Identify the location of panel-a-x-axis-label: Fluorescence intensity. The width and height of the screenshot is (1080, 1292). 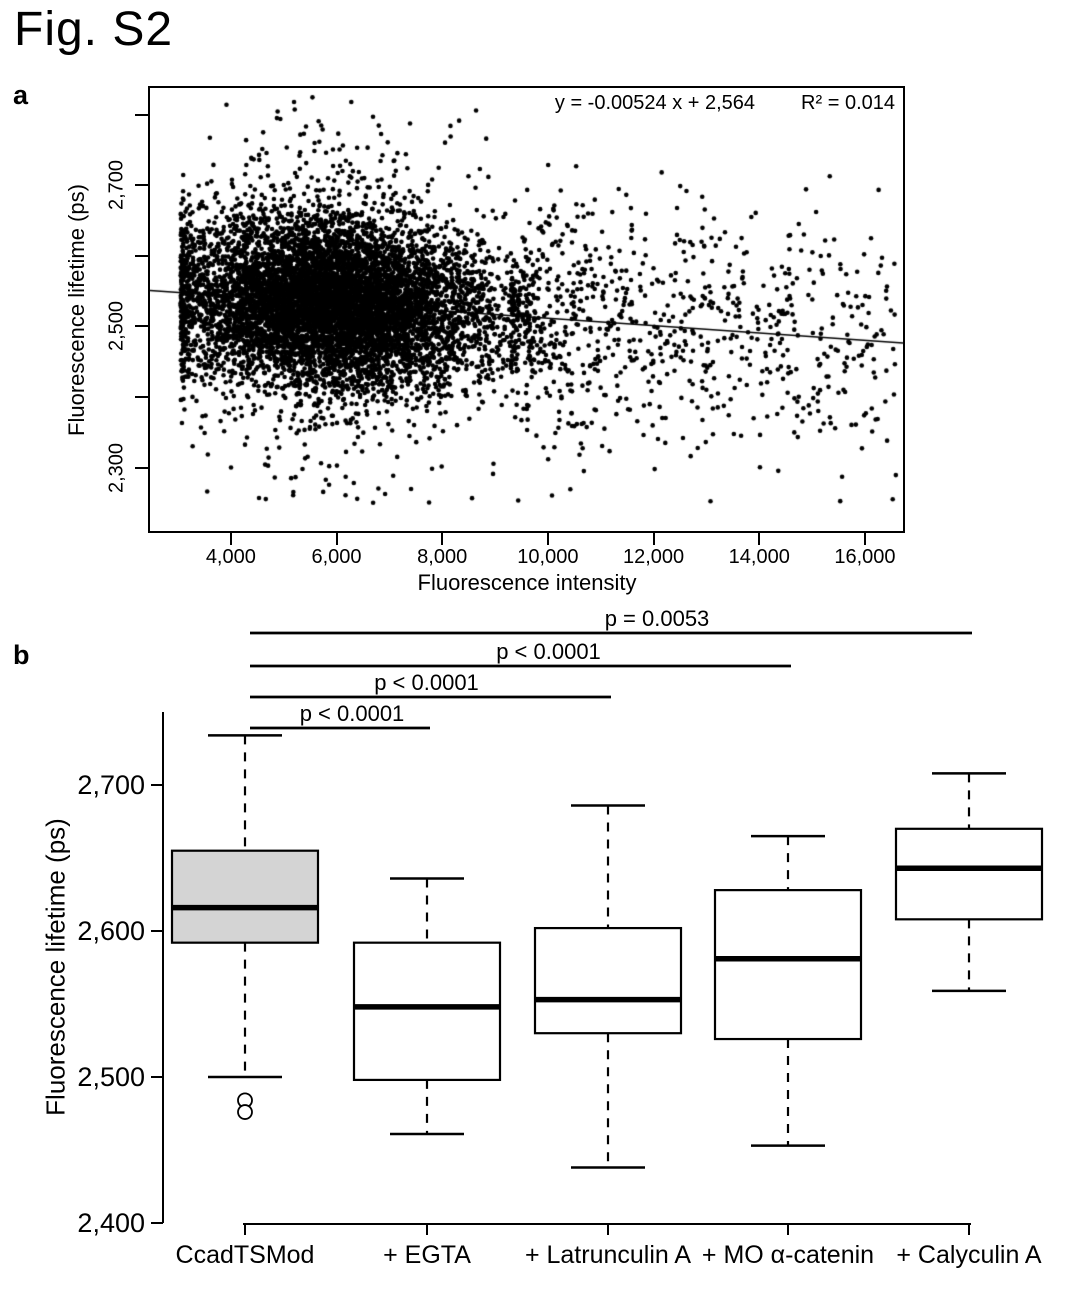
(527, 582).